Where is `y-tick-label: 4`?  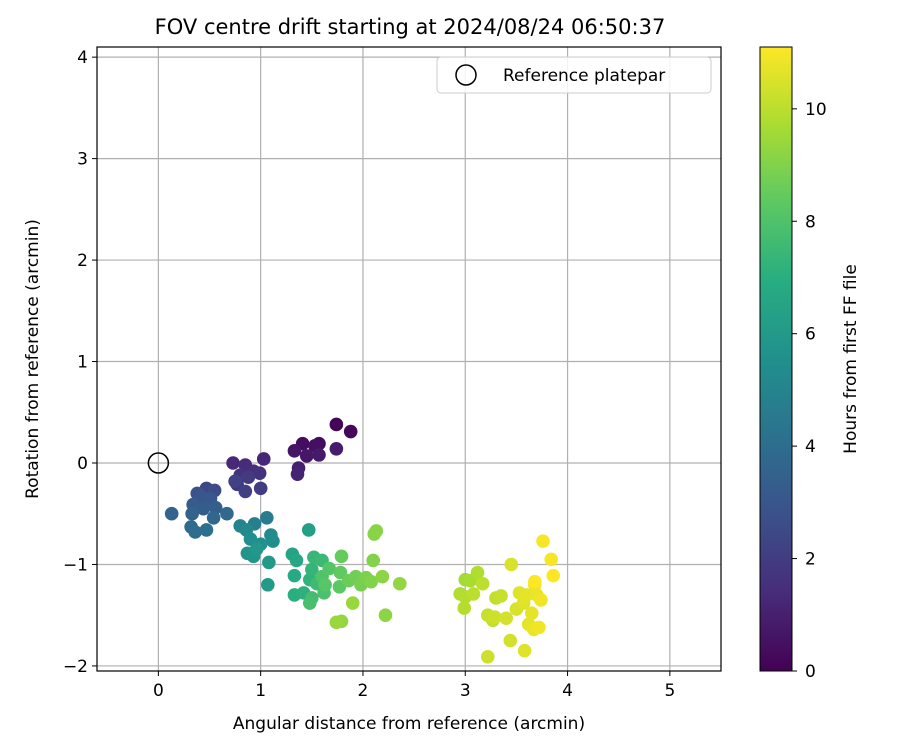
y-tick-label: 4 is located at coordinates (82, 58).